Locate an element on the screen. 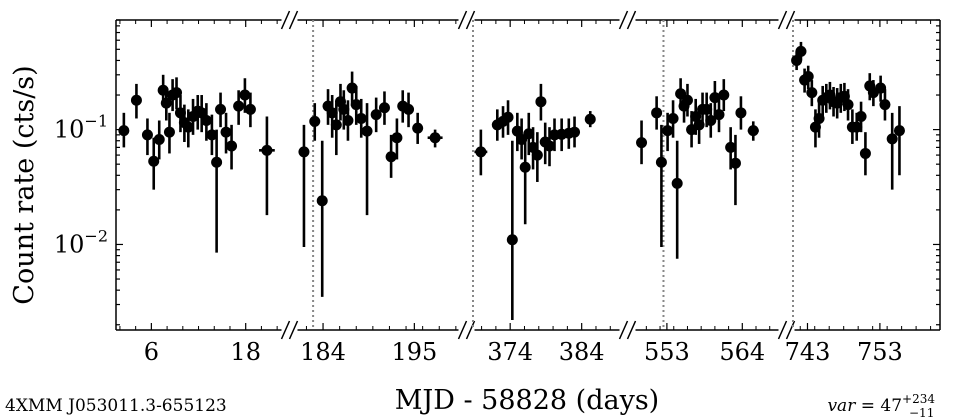 This screenshot has width=960, height=420. x-tick-label: 374 is located at coordinates (510, 352).